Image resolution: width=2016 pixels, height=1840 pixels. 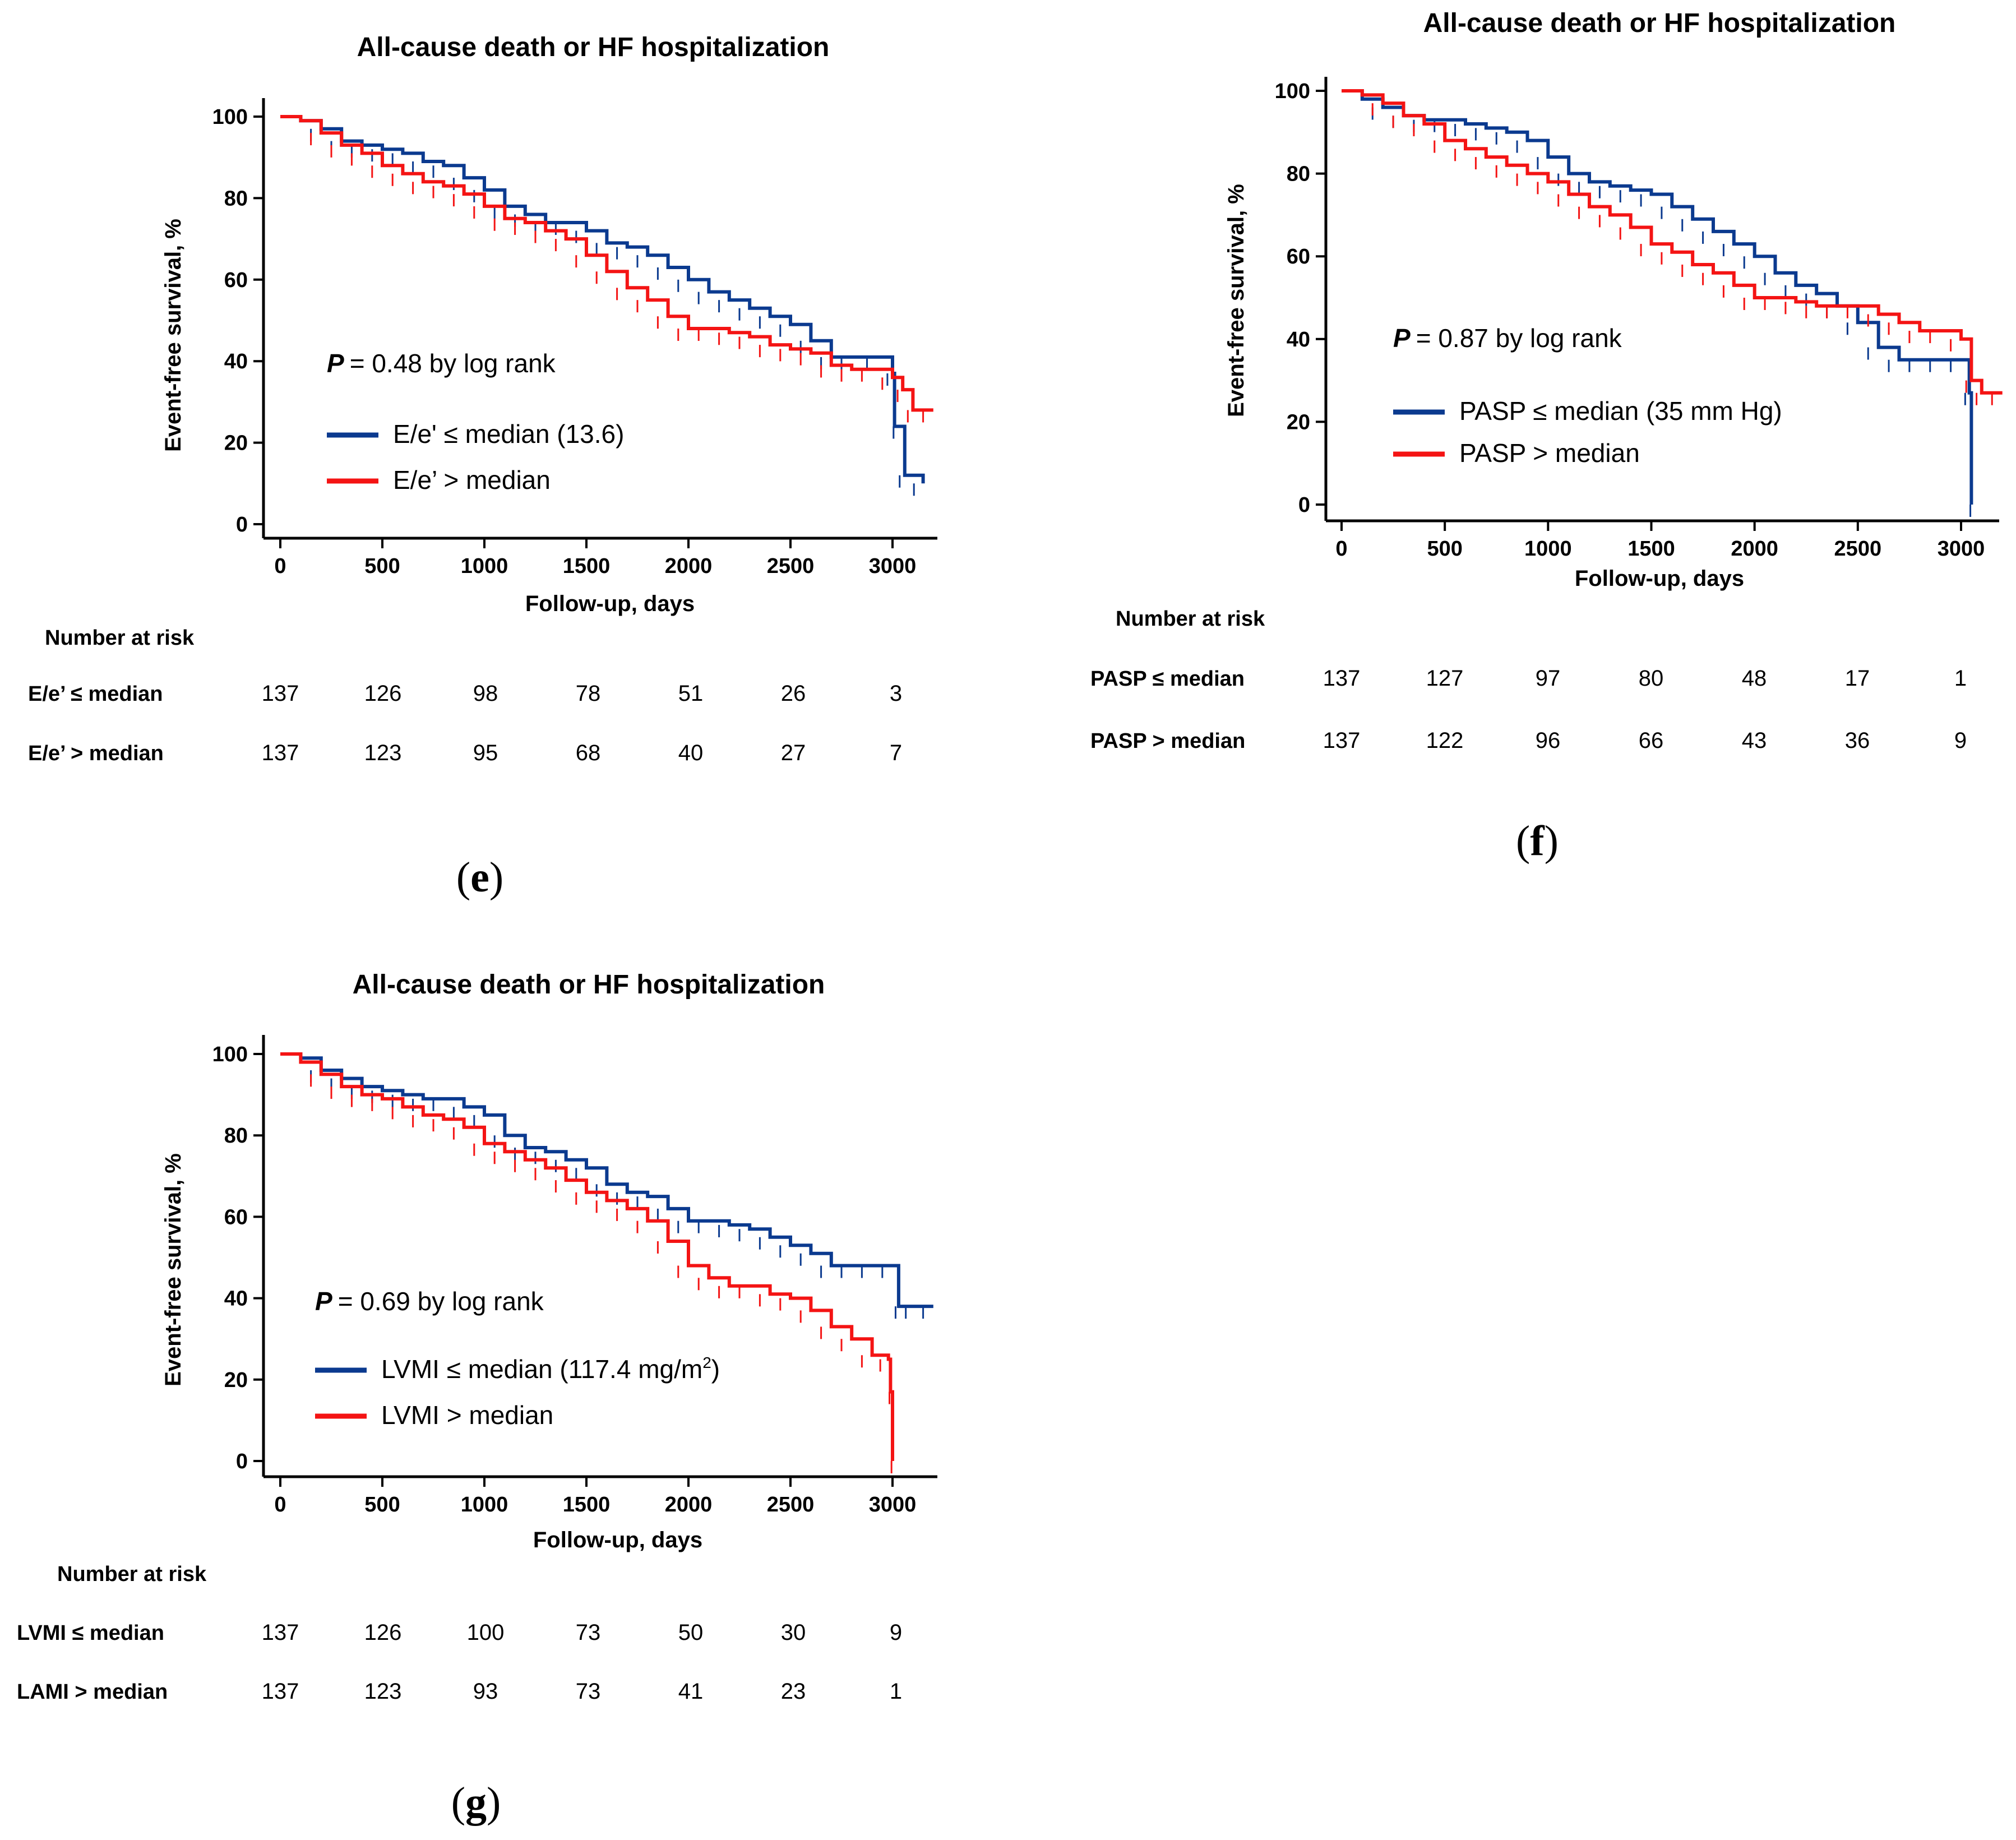 What do you see at coordinates (589, 753) in the screenshot?
I see `risk-value: 68` at bounding box center [589, 753].